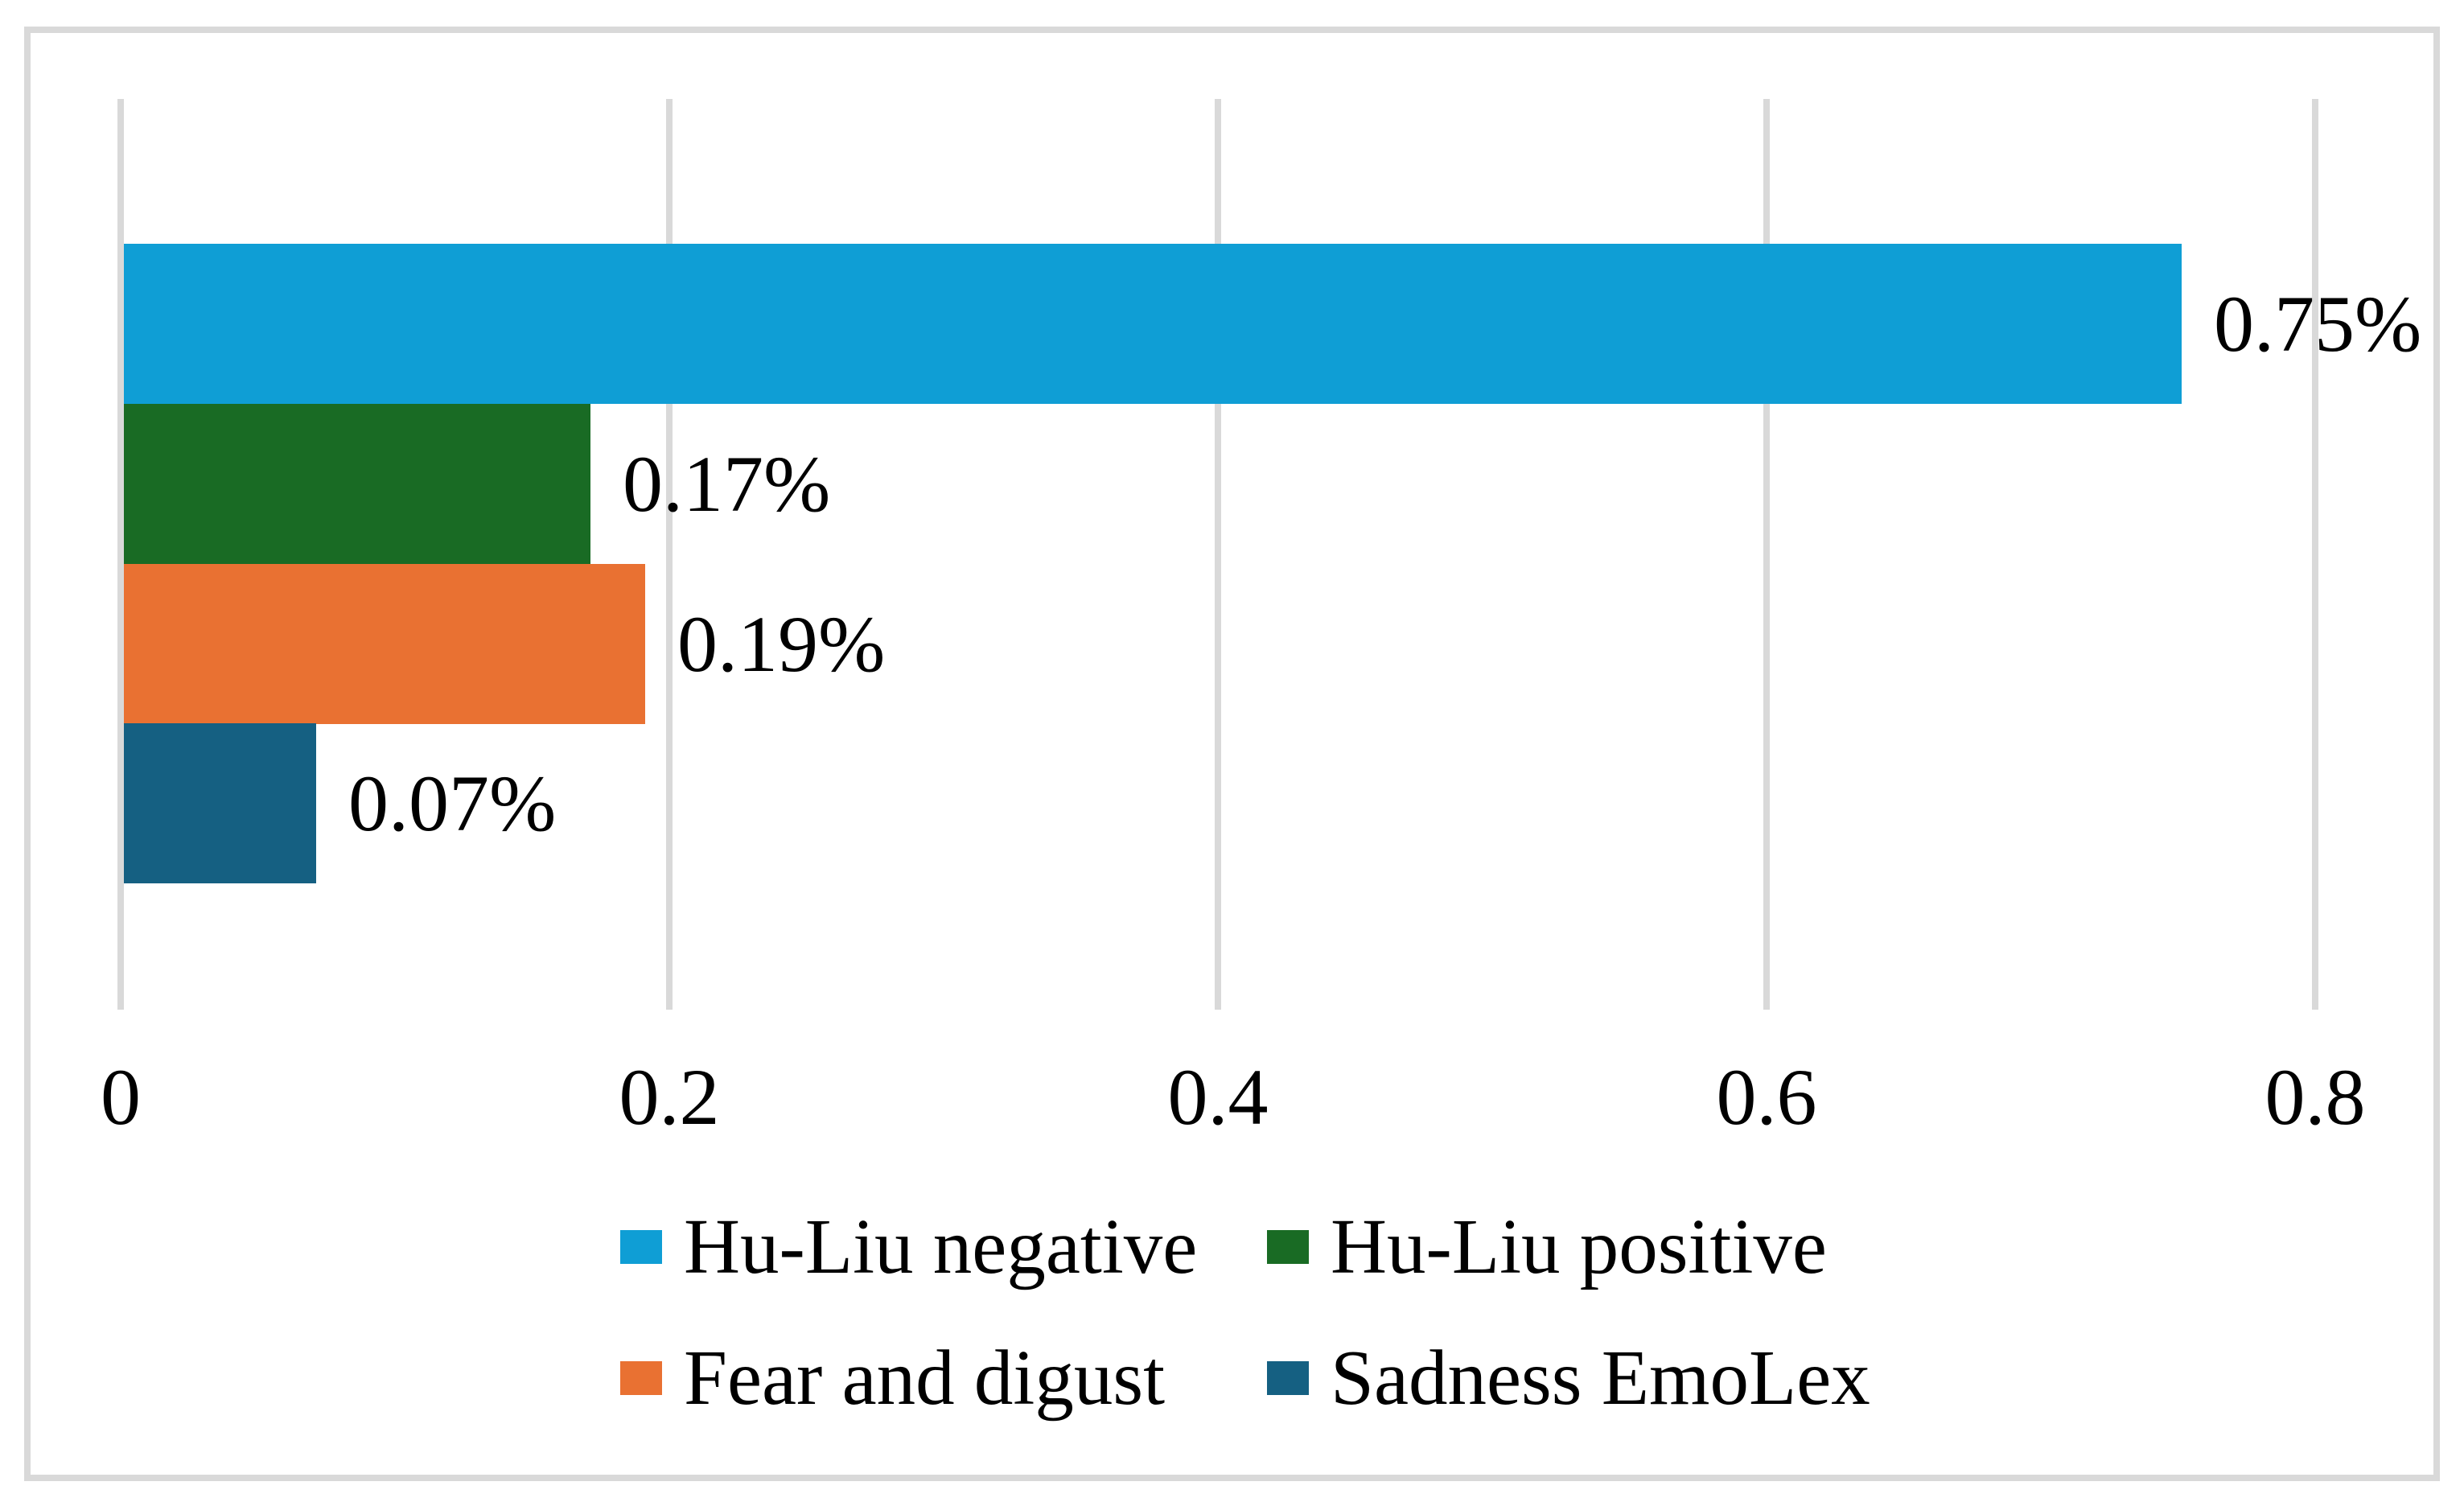  What do you see at coordinates (1579, 1246) in the screenshot?
I see `legend-label-hu-liu-positive: Hu-Liu positive` at bounding box center [1579, 1246].